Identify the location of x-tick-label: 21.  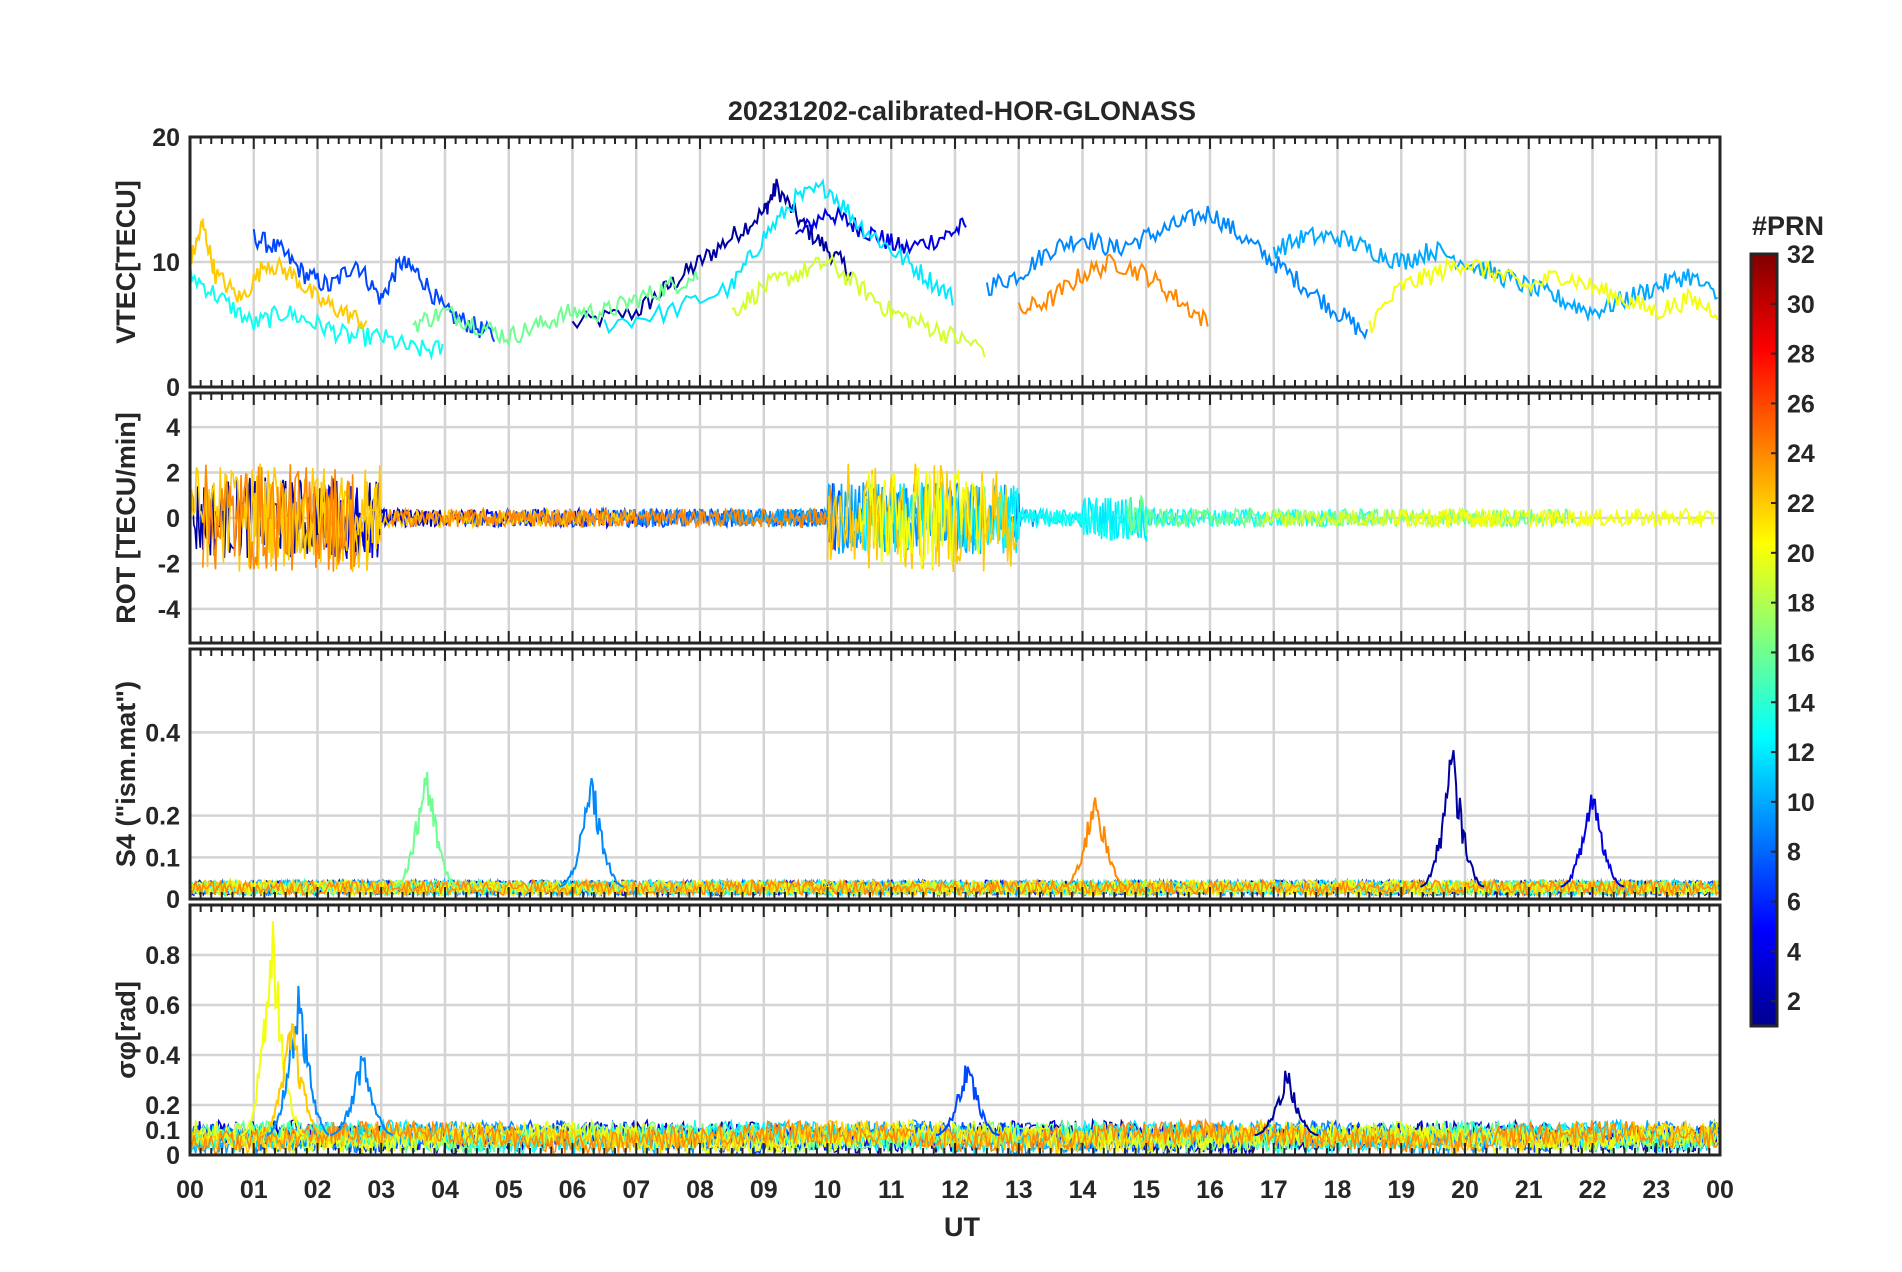
(1529, 1190).